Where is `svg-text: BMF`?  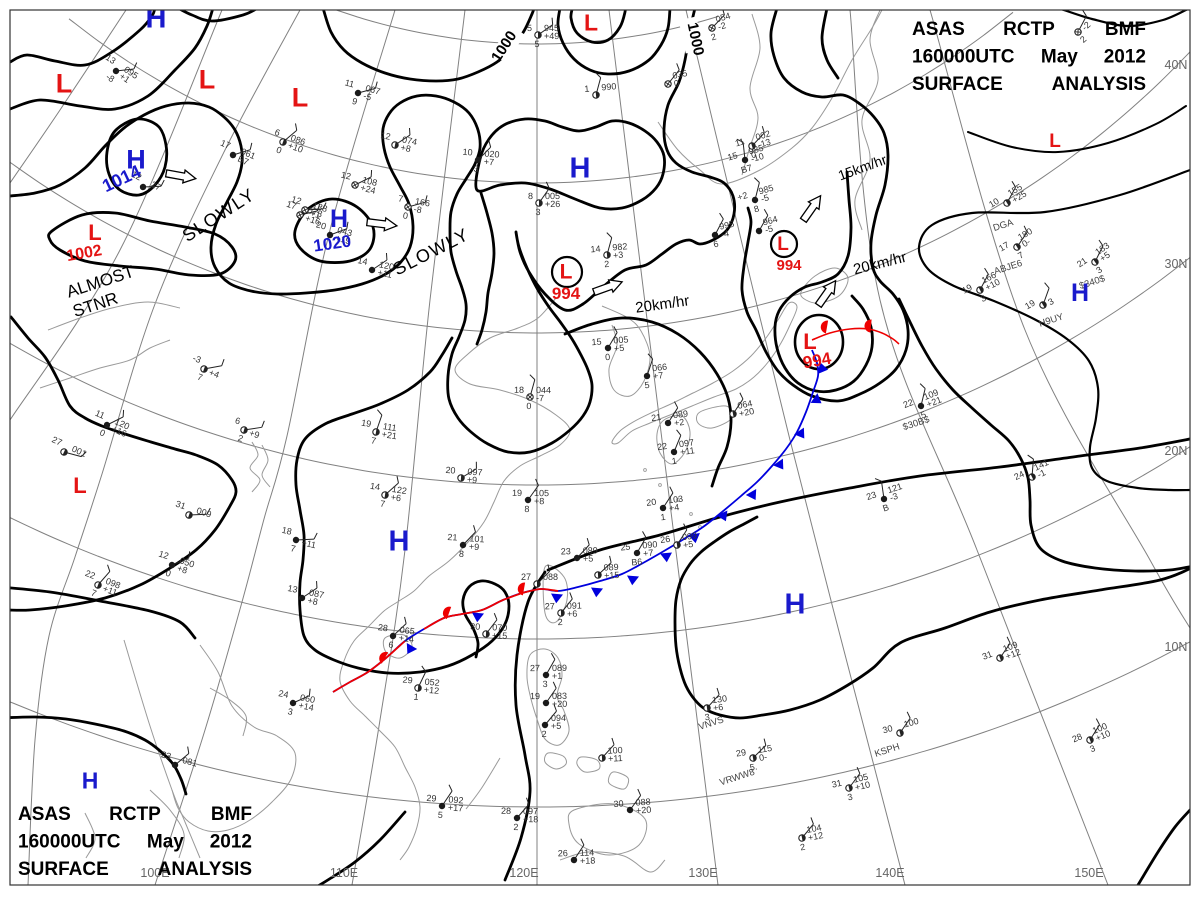 svg-text: BMF is located at coordinates (231, 814).